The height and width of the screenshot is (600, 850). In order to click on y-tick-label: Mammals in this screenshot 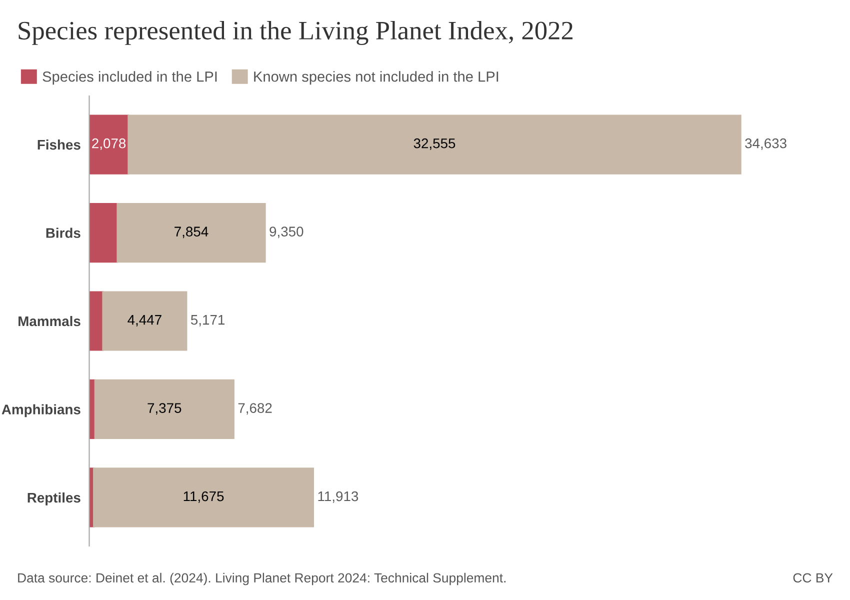, I will do `click(49, 321)`.